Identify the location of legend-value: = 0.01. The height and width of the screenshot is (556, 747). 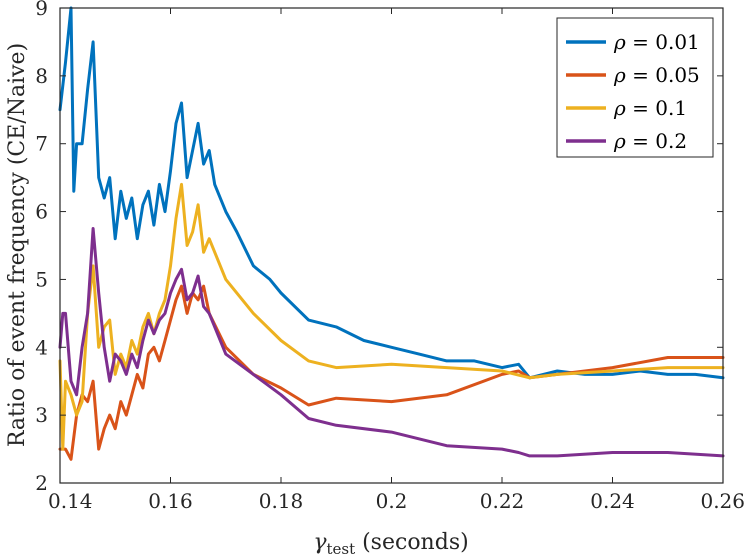
(663, 42).